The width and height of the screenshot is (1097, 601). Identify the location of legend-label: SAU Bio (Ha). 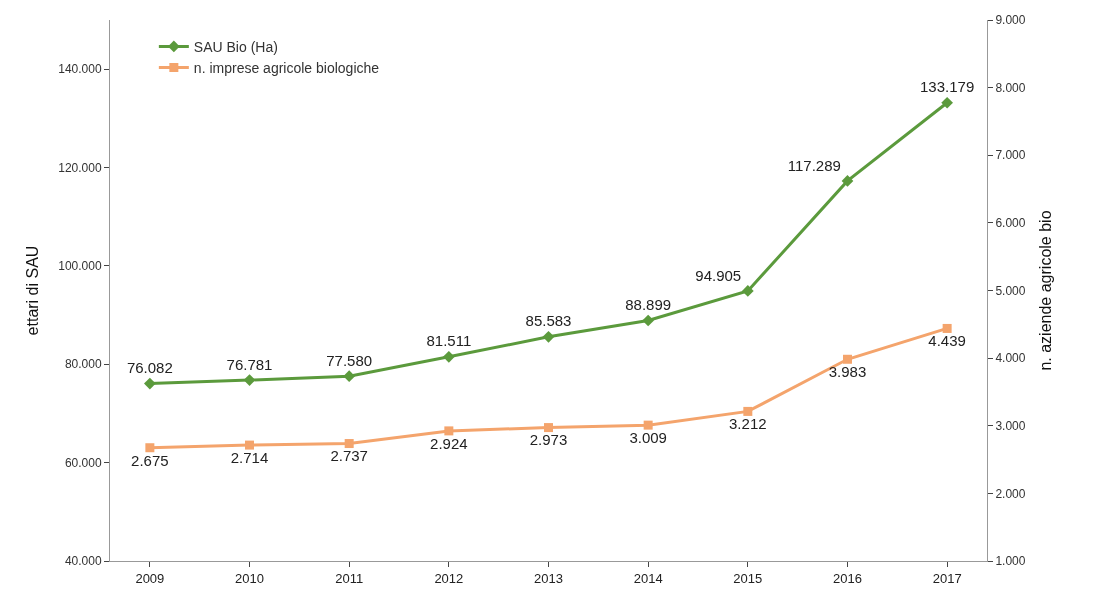
(235, 46).